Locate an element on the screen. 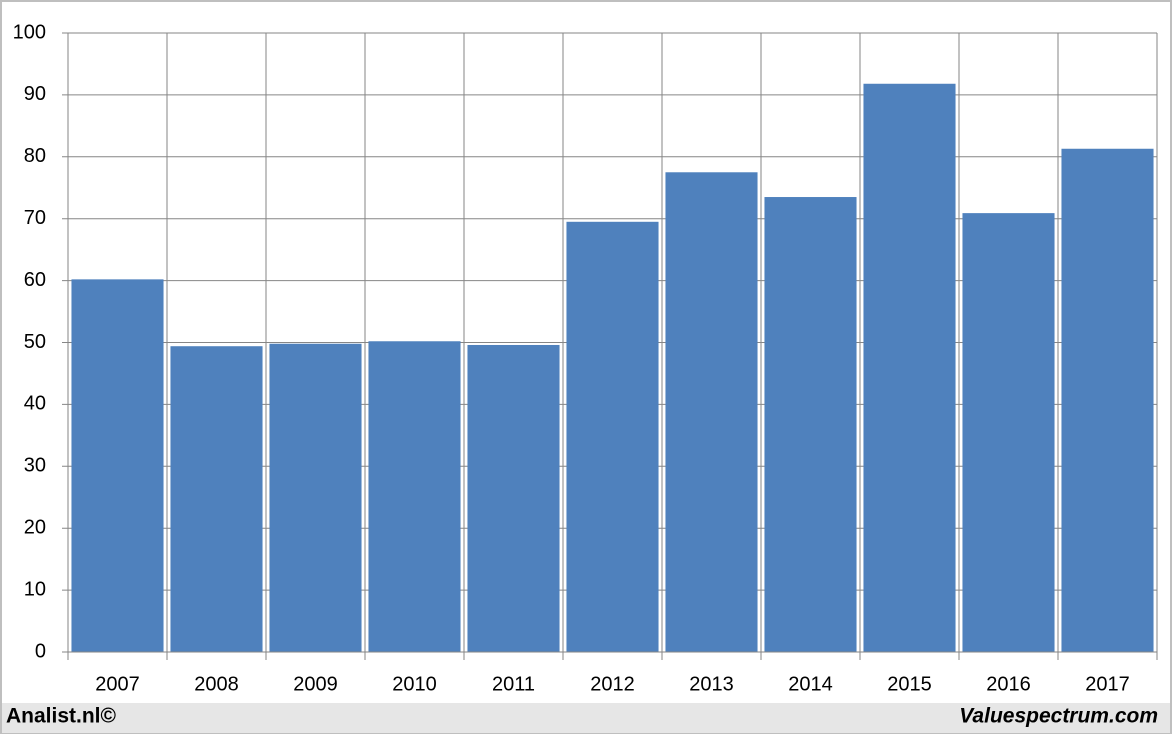 Image resolution: width=1172 pixels, height=734 pixels. x-tick-label: 2017 is located at coordinates (1107, 684).